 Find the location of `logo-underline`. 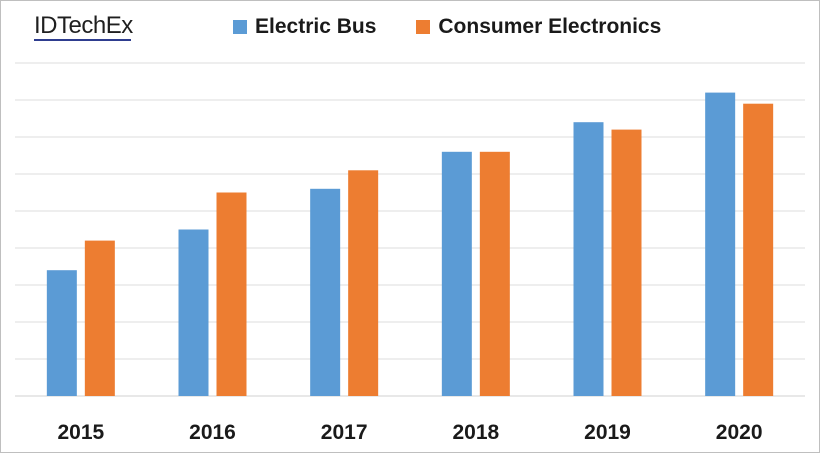

logo-underline is located at coordinates (82, 40).